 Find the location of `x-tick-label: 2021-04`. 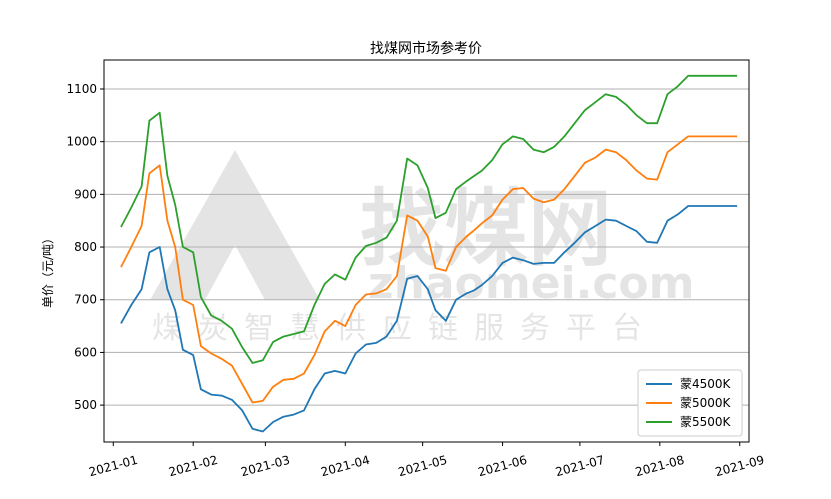

x-tick-label: 2021-04 is located at coordinates (345, 466).